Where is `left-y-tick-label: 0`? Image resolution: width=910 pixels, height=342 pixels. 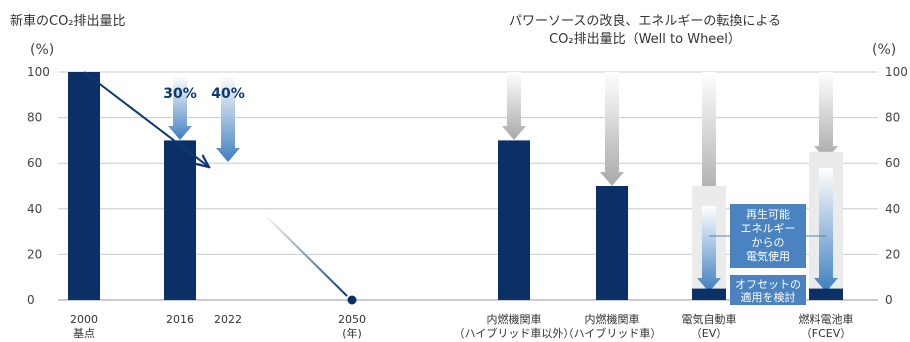
left-y-tick-label: 0 is located at coordinates (31, 300).